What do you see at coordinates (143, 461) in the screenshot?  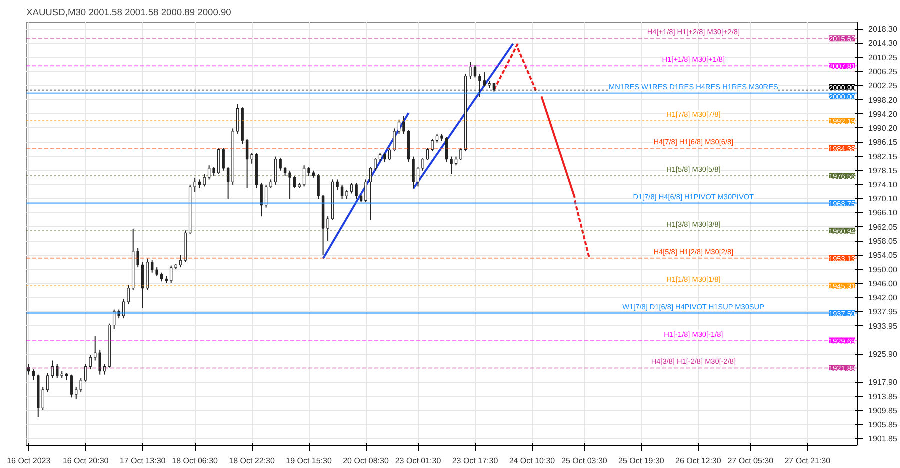 I see `x-tick-label: 17 Oct 13:30` at bounding box center [143, 461].